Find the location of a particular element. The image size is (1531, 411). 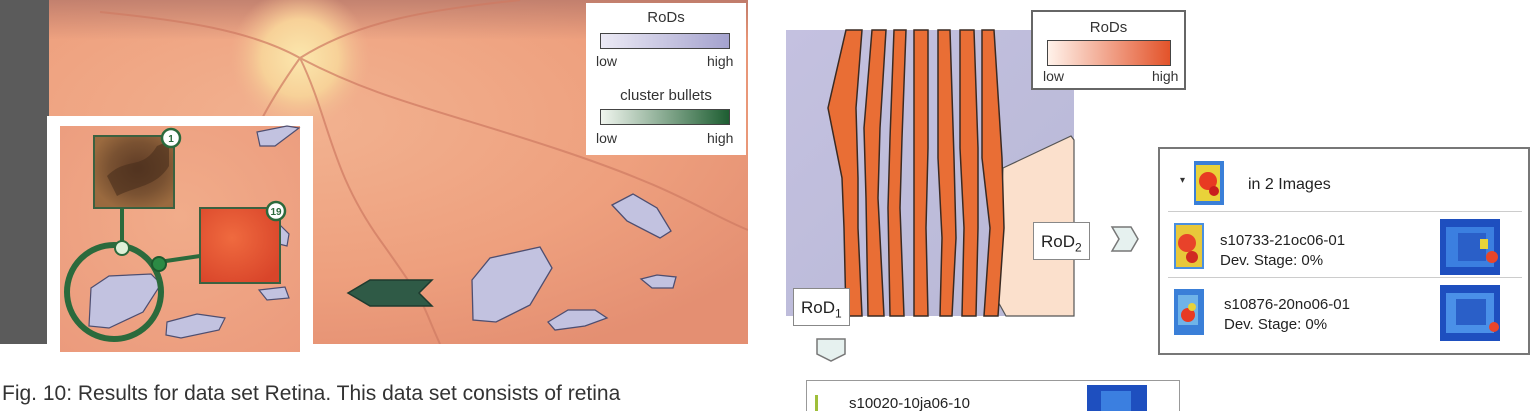

item-name: s10733-21oc06-01 is located at coordinates (1283, 240).